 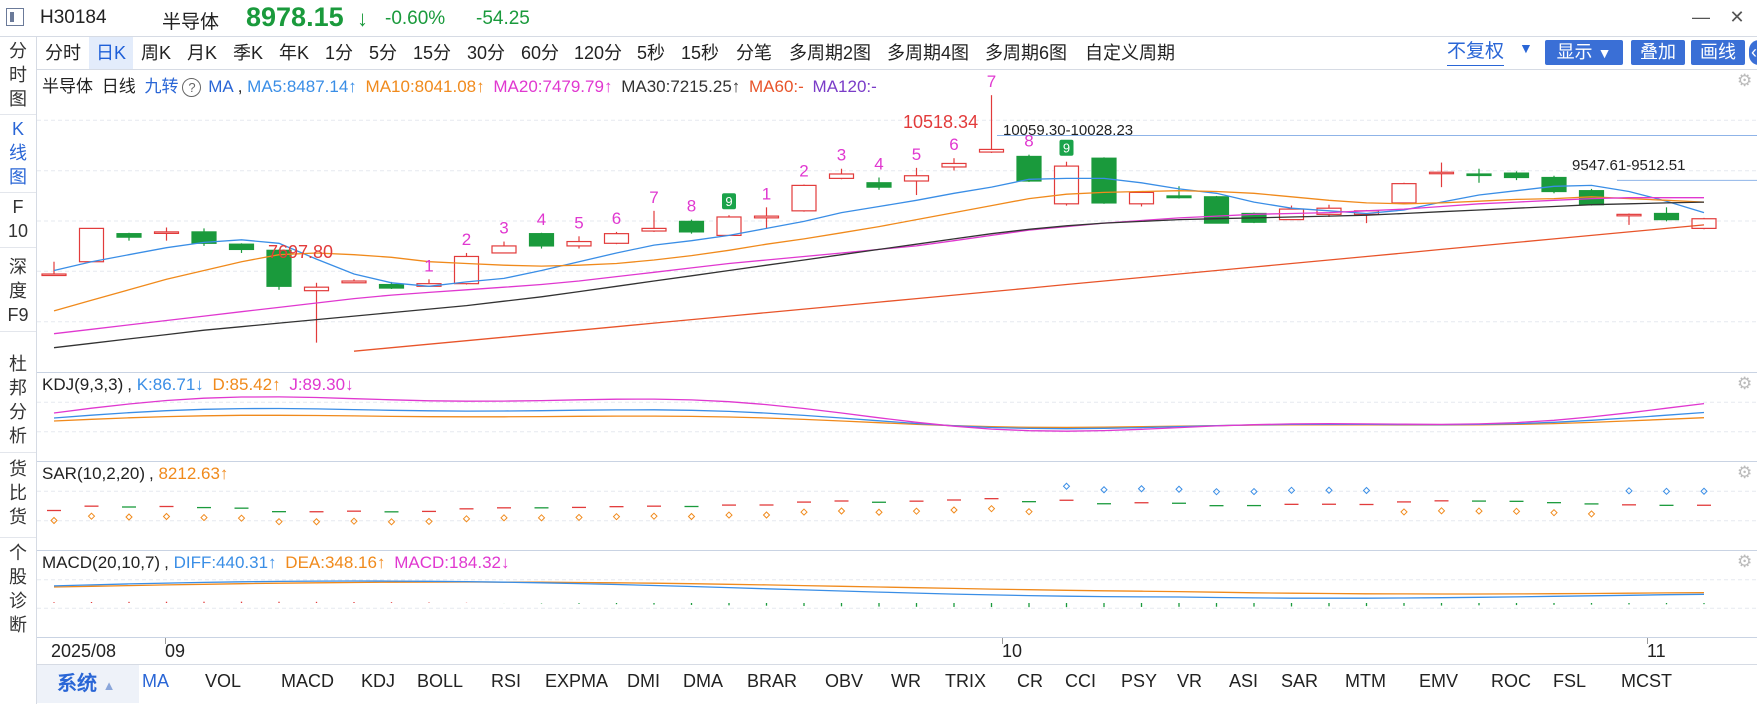 What do you see at coordinates (223, 681) in the screenshot?
I see `indicator-vol: VOL` at bounding box center [223, 681].